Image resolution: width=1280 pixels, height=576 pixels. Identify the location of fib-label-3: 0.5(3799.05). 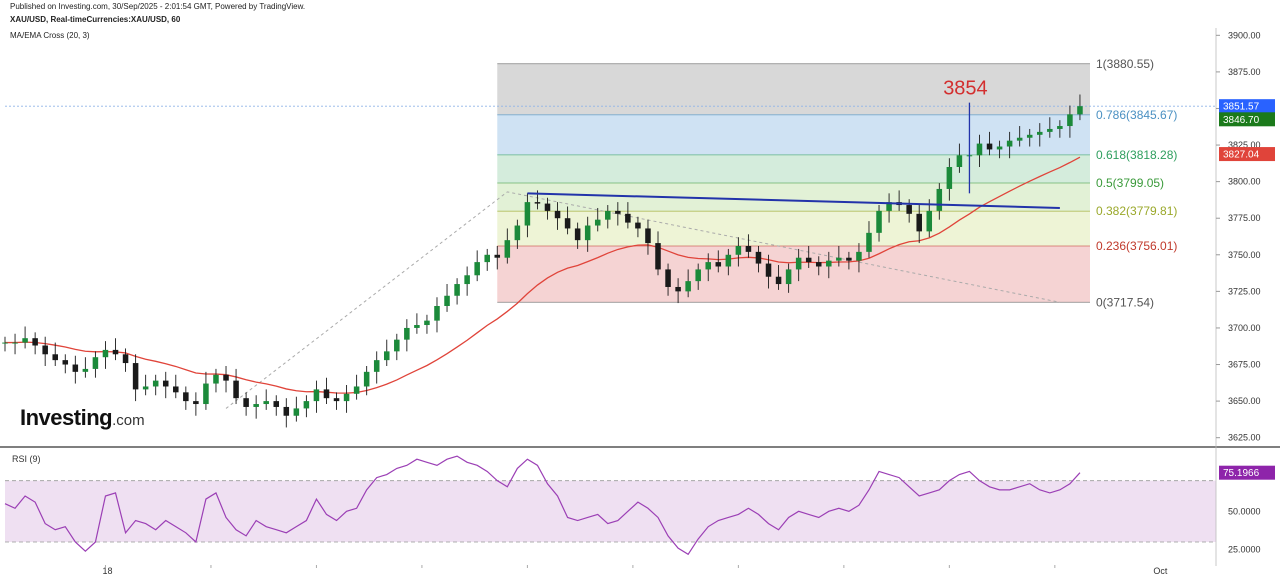
(1130, 183).